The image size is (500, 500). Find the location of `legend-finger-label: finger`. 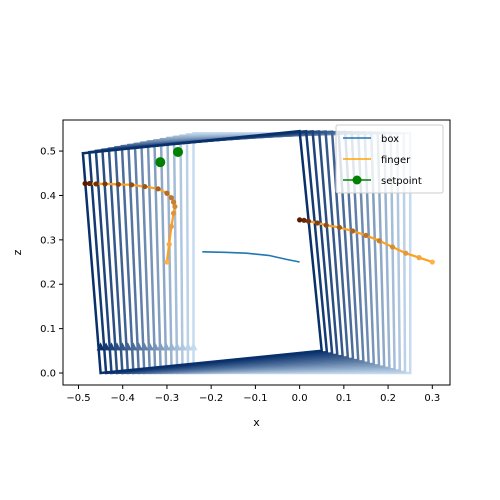

legend-finger-label: finger is located at coordinates (396, 160).